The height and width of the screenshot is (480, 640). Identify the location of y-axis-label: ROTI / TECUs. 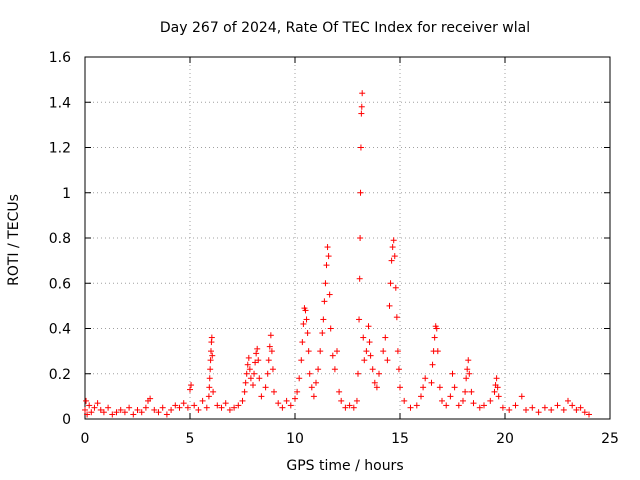
(14, 240).